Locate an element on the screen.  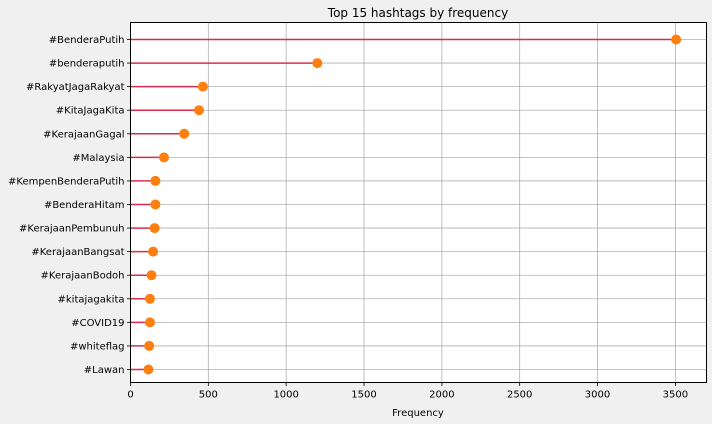
y-tick-label: #kitajagakita is located at coordinates (91, 299).